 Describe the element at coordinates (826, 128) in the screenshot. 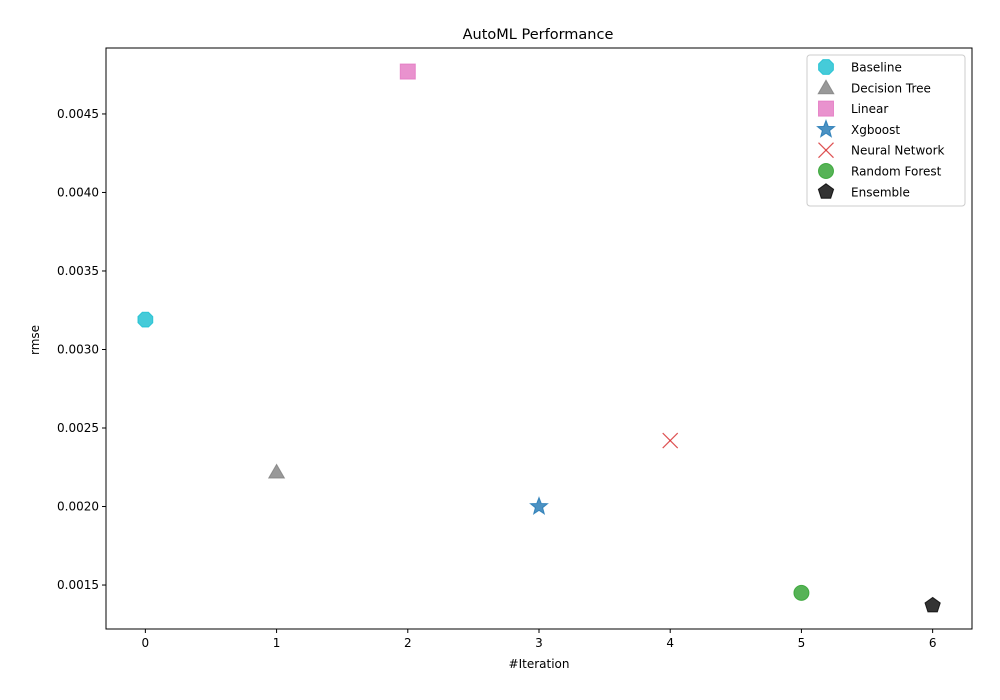

I see `legend-marker-xgboost` at that location.